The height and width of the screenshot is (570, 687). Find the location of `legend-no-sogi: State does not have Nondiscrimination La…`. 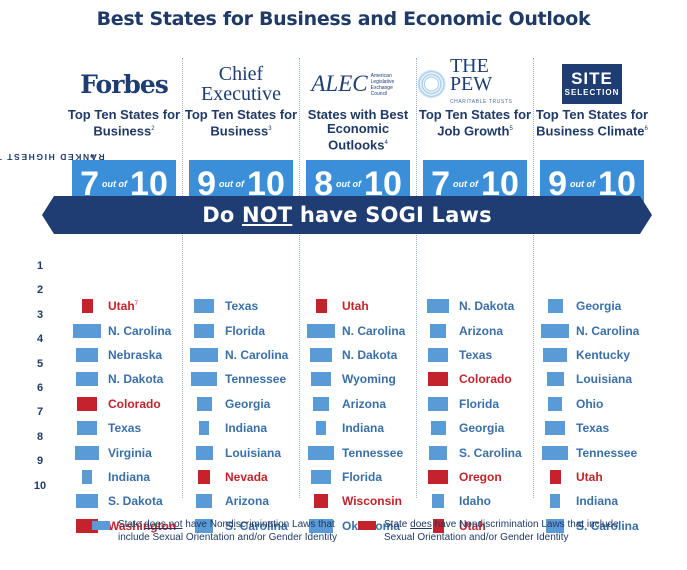

legend-no-sogi: State does not have Nondiscrimination La… is located at coordinates (230, 531).